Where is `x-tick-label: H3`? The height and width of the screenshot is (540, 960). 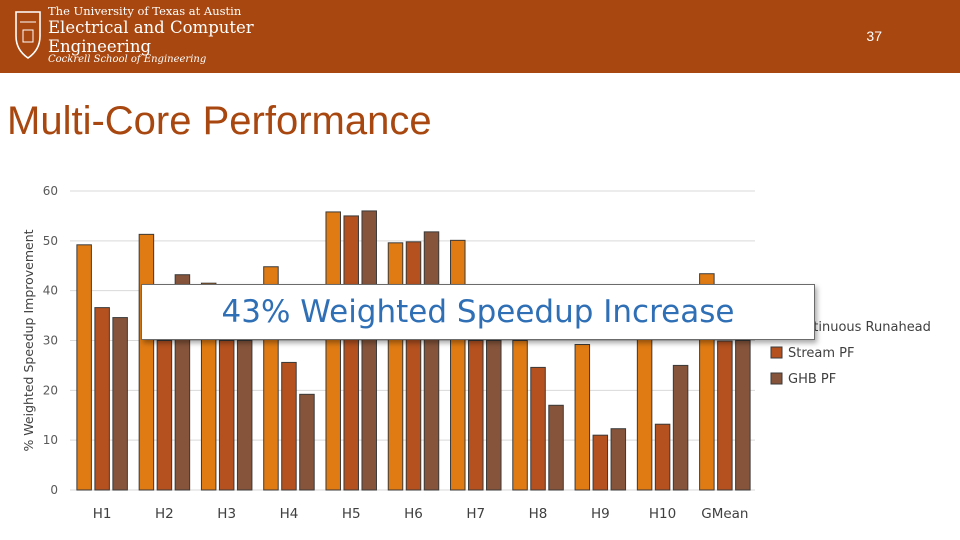 x-tick-label: H3 is located at coordinates (226, 514).